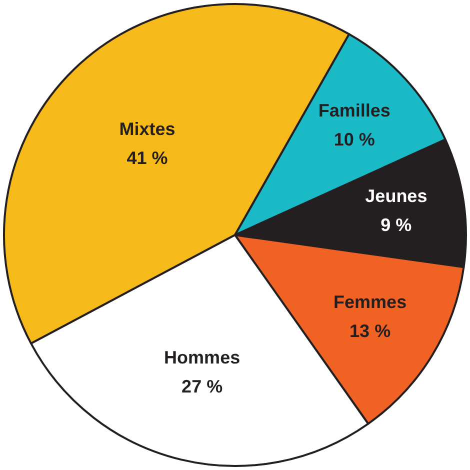  Describe the element at coordinates (370, 302) in the screenshot. I see `slice-label: Femmes` at that location.